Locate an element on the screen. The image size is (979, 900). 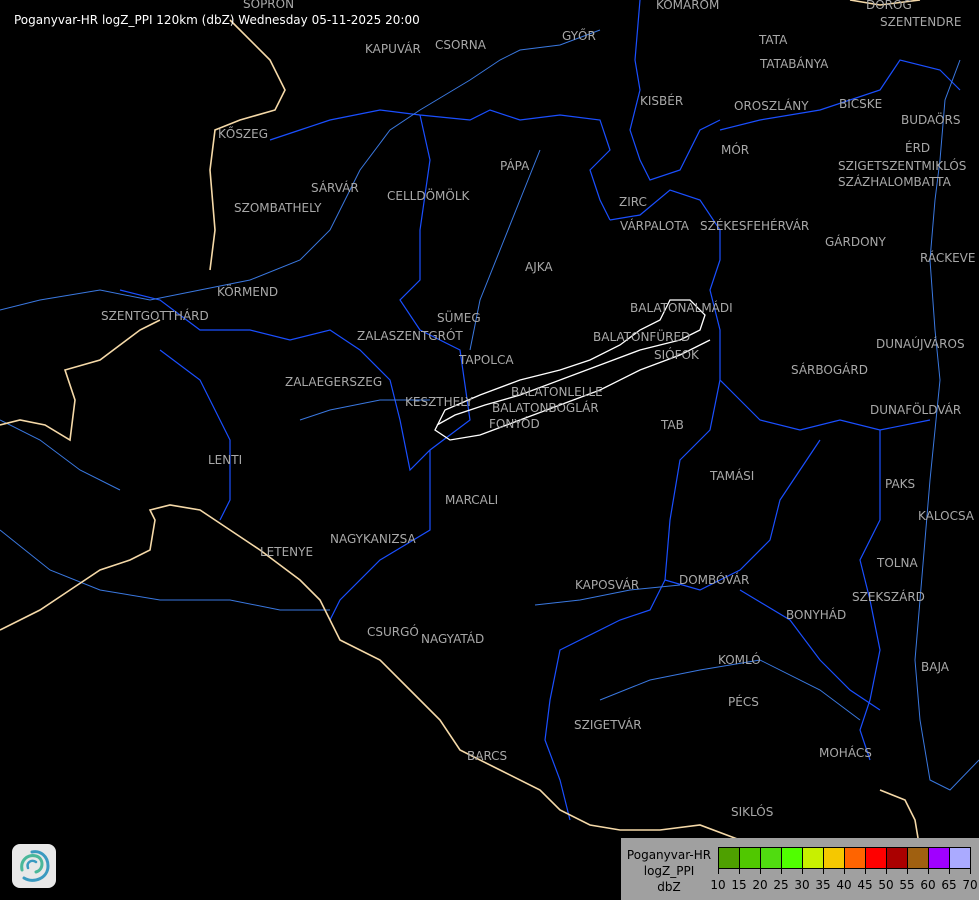
legend-tick-label: 65 is located at coordinates (949, 885).